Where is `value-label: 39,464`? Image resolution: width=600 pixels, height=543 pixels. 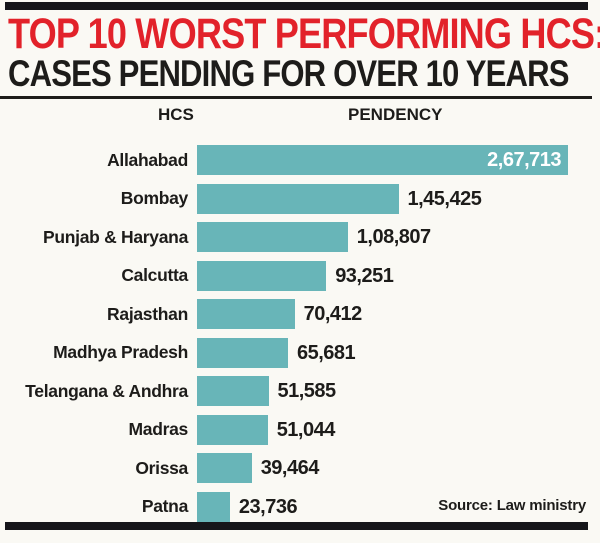
value-label: 39,464 is located at coordinates (290, 468).